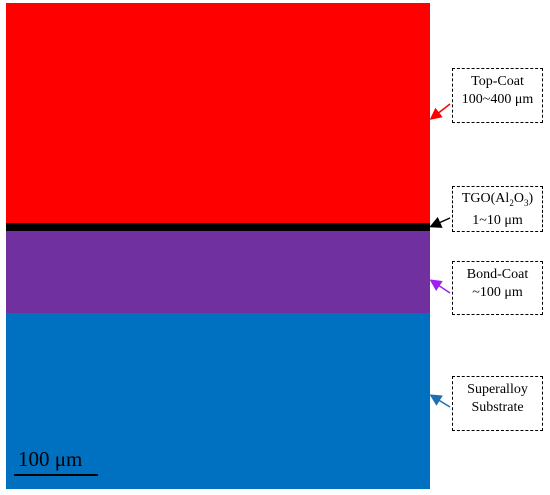  I want to click on tgo-thickness: 1~10 μm, so click(497, 220).